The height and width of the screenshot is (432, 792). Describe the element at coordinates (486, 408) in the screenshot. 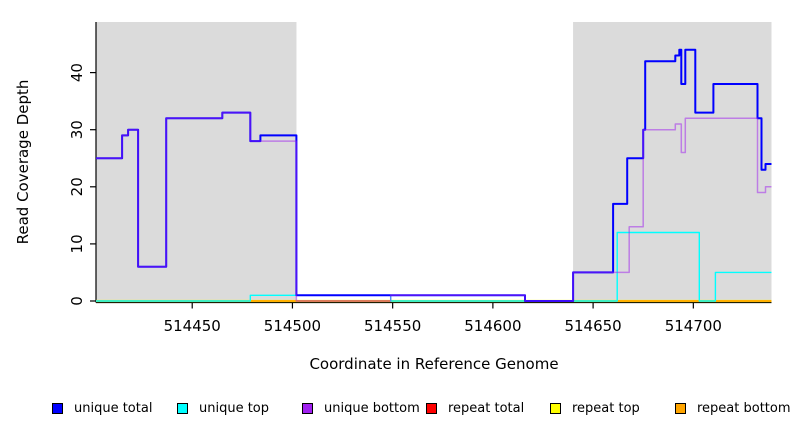

I see `legend-label: repeat total` at that location.